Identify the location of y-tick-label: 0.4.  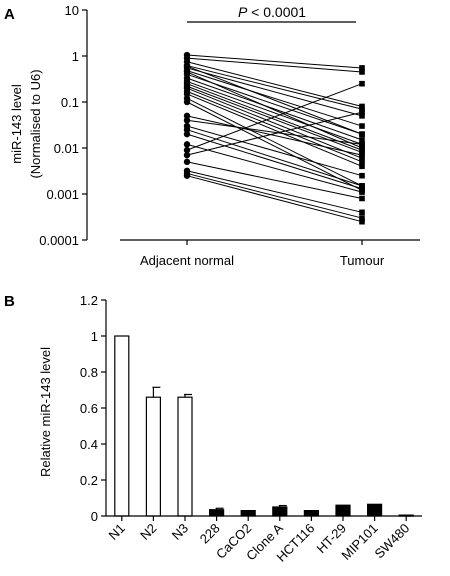
(89, 444).